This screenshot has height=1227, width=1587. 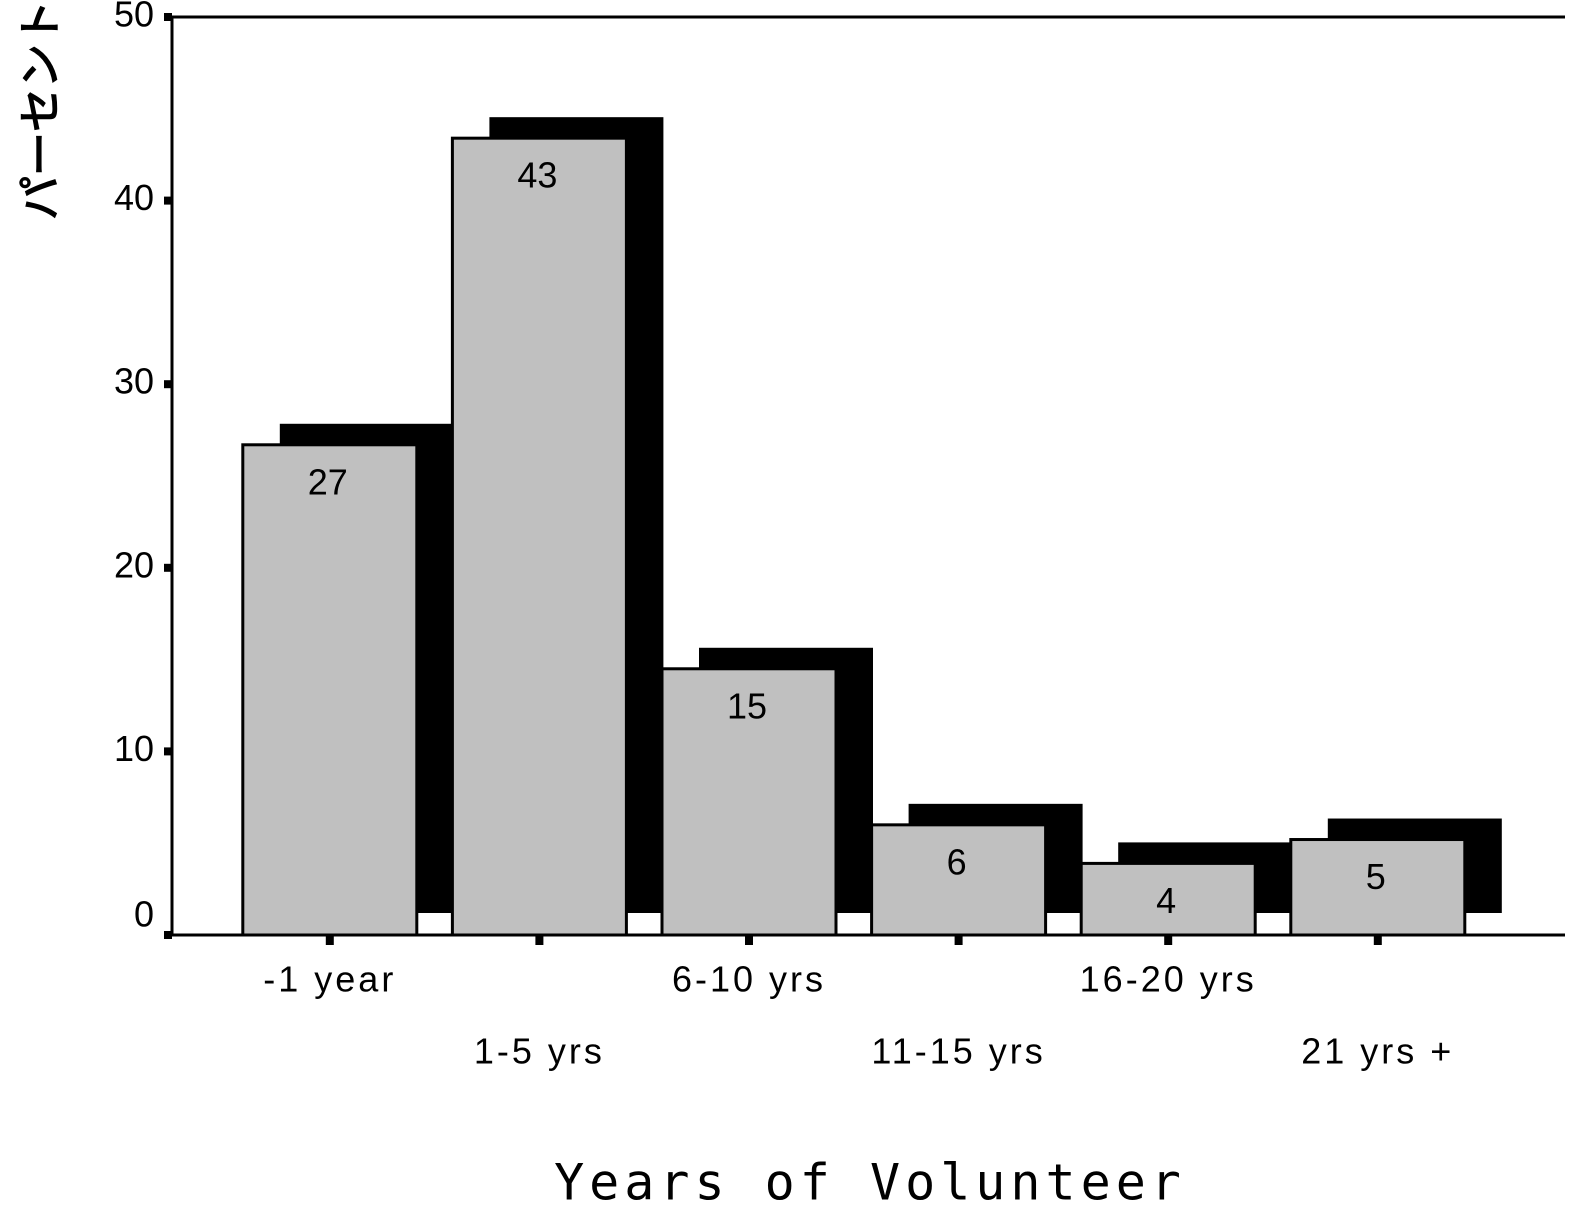 I want to click on y-tick-label: 40, so click(x=134, y=197).